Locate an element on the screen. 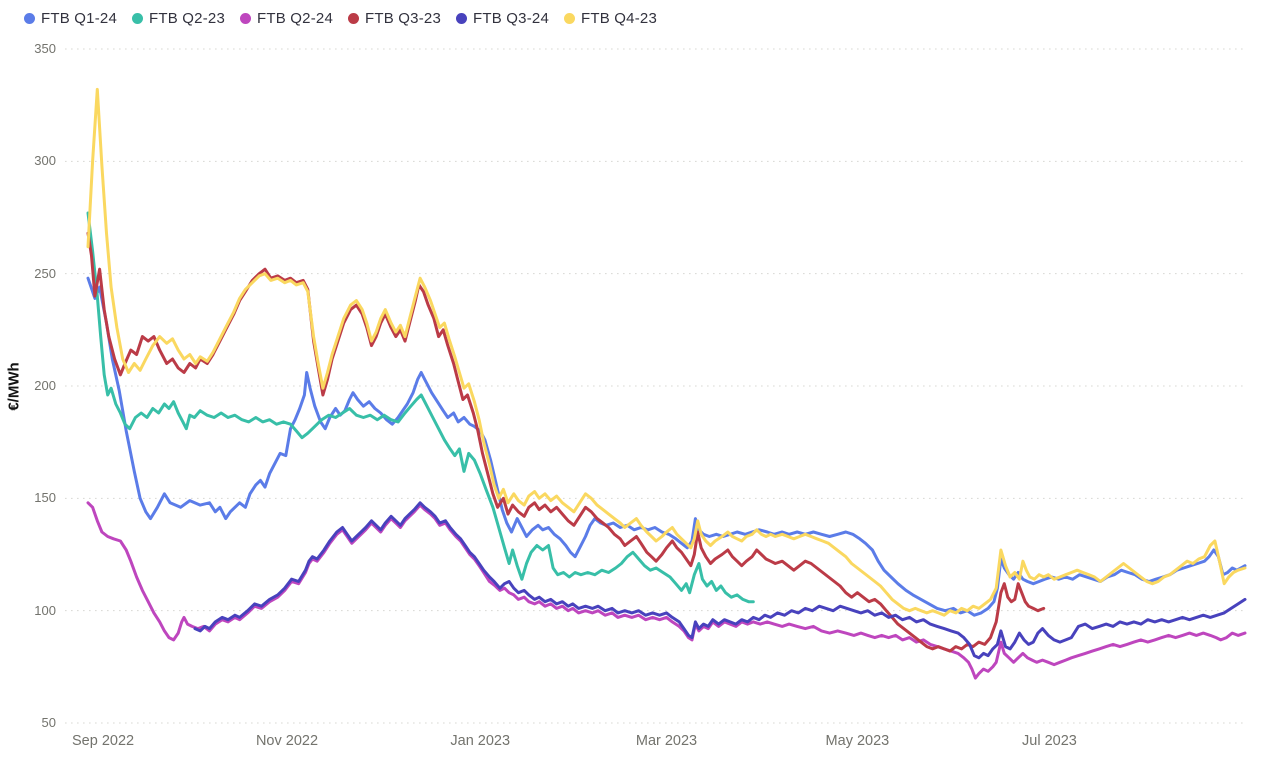 The width and height of the screenshot is (1263, 782). y-tick-label-50: 50 is located at coordinates (48, 722).